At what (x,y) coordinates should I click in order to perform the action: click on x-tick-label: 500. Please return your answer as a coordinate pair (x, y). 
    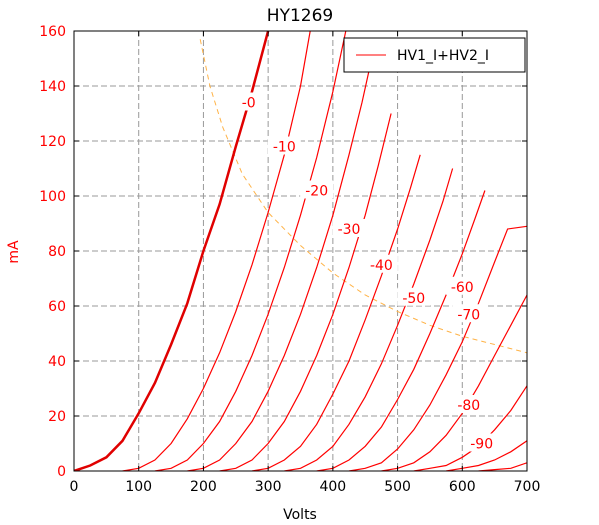
    Looking at the image, I should click on (397, 487).